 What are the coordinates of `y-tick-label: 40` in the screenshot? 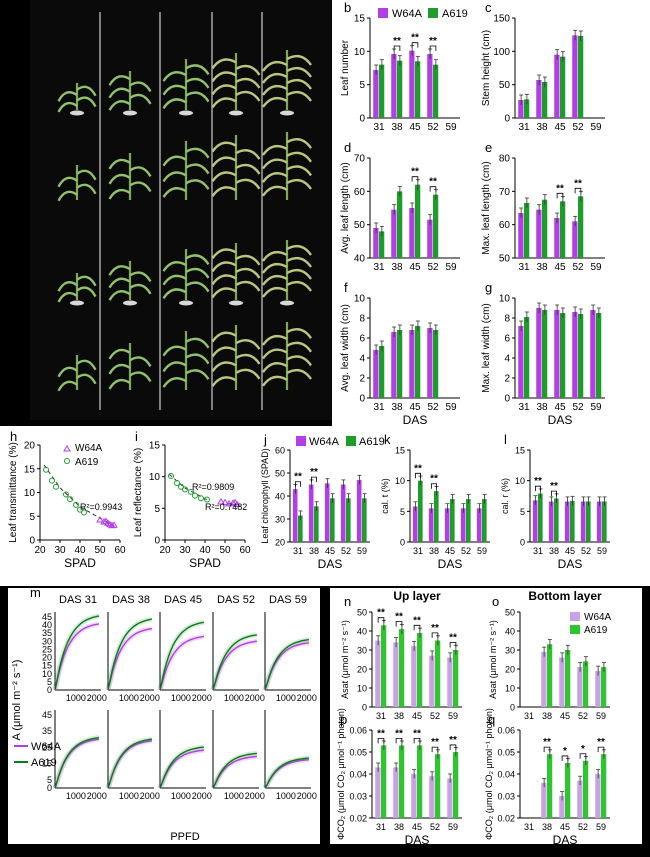 It's located at (362, 632).